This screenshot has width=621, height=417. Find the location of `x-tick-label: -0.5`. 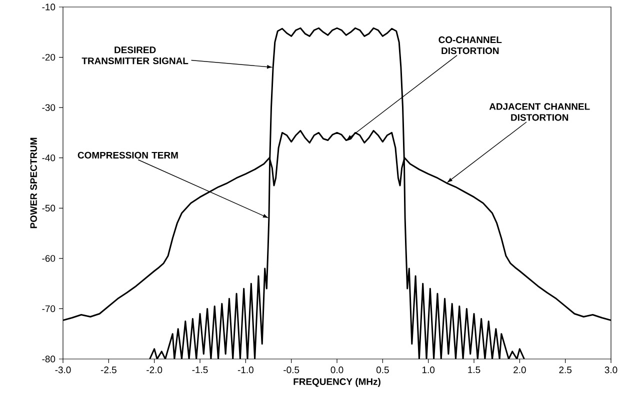

x-tick-label: -0.5 is located at coordinates (292, 370).